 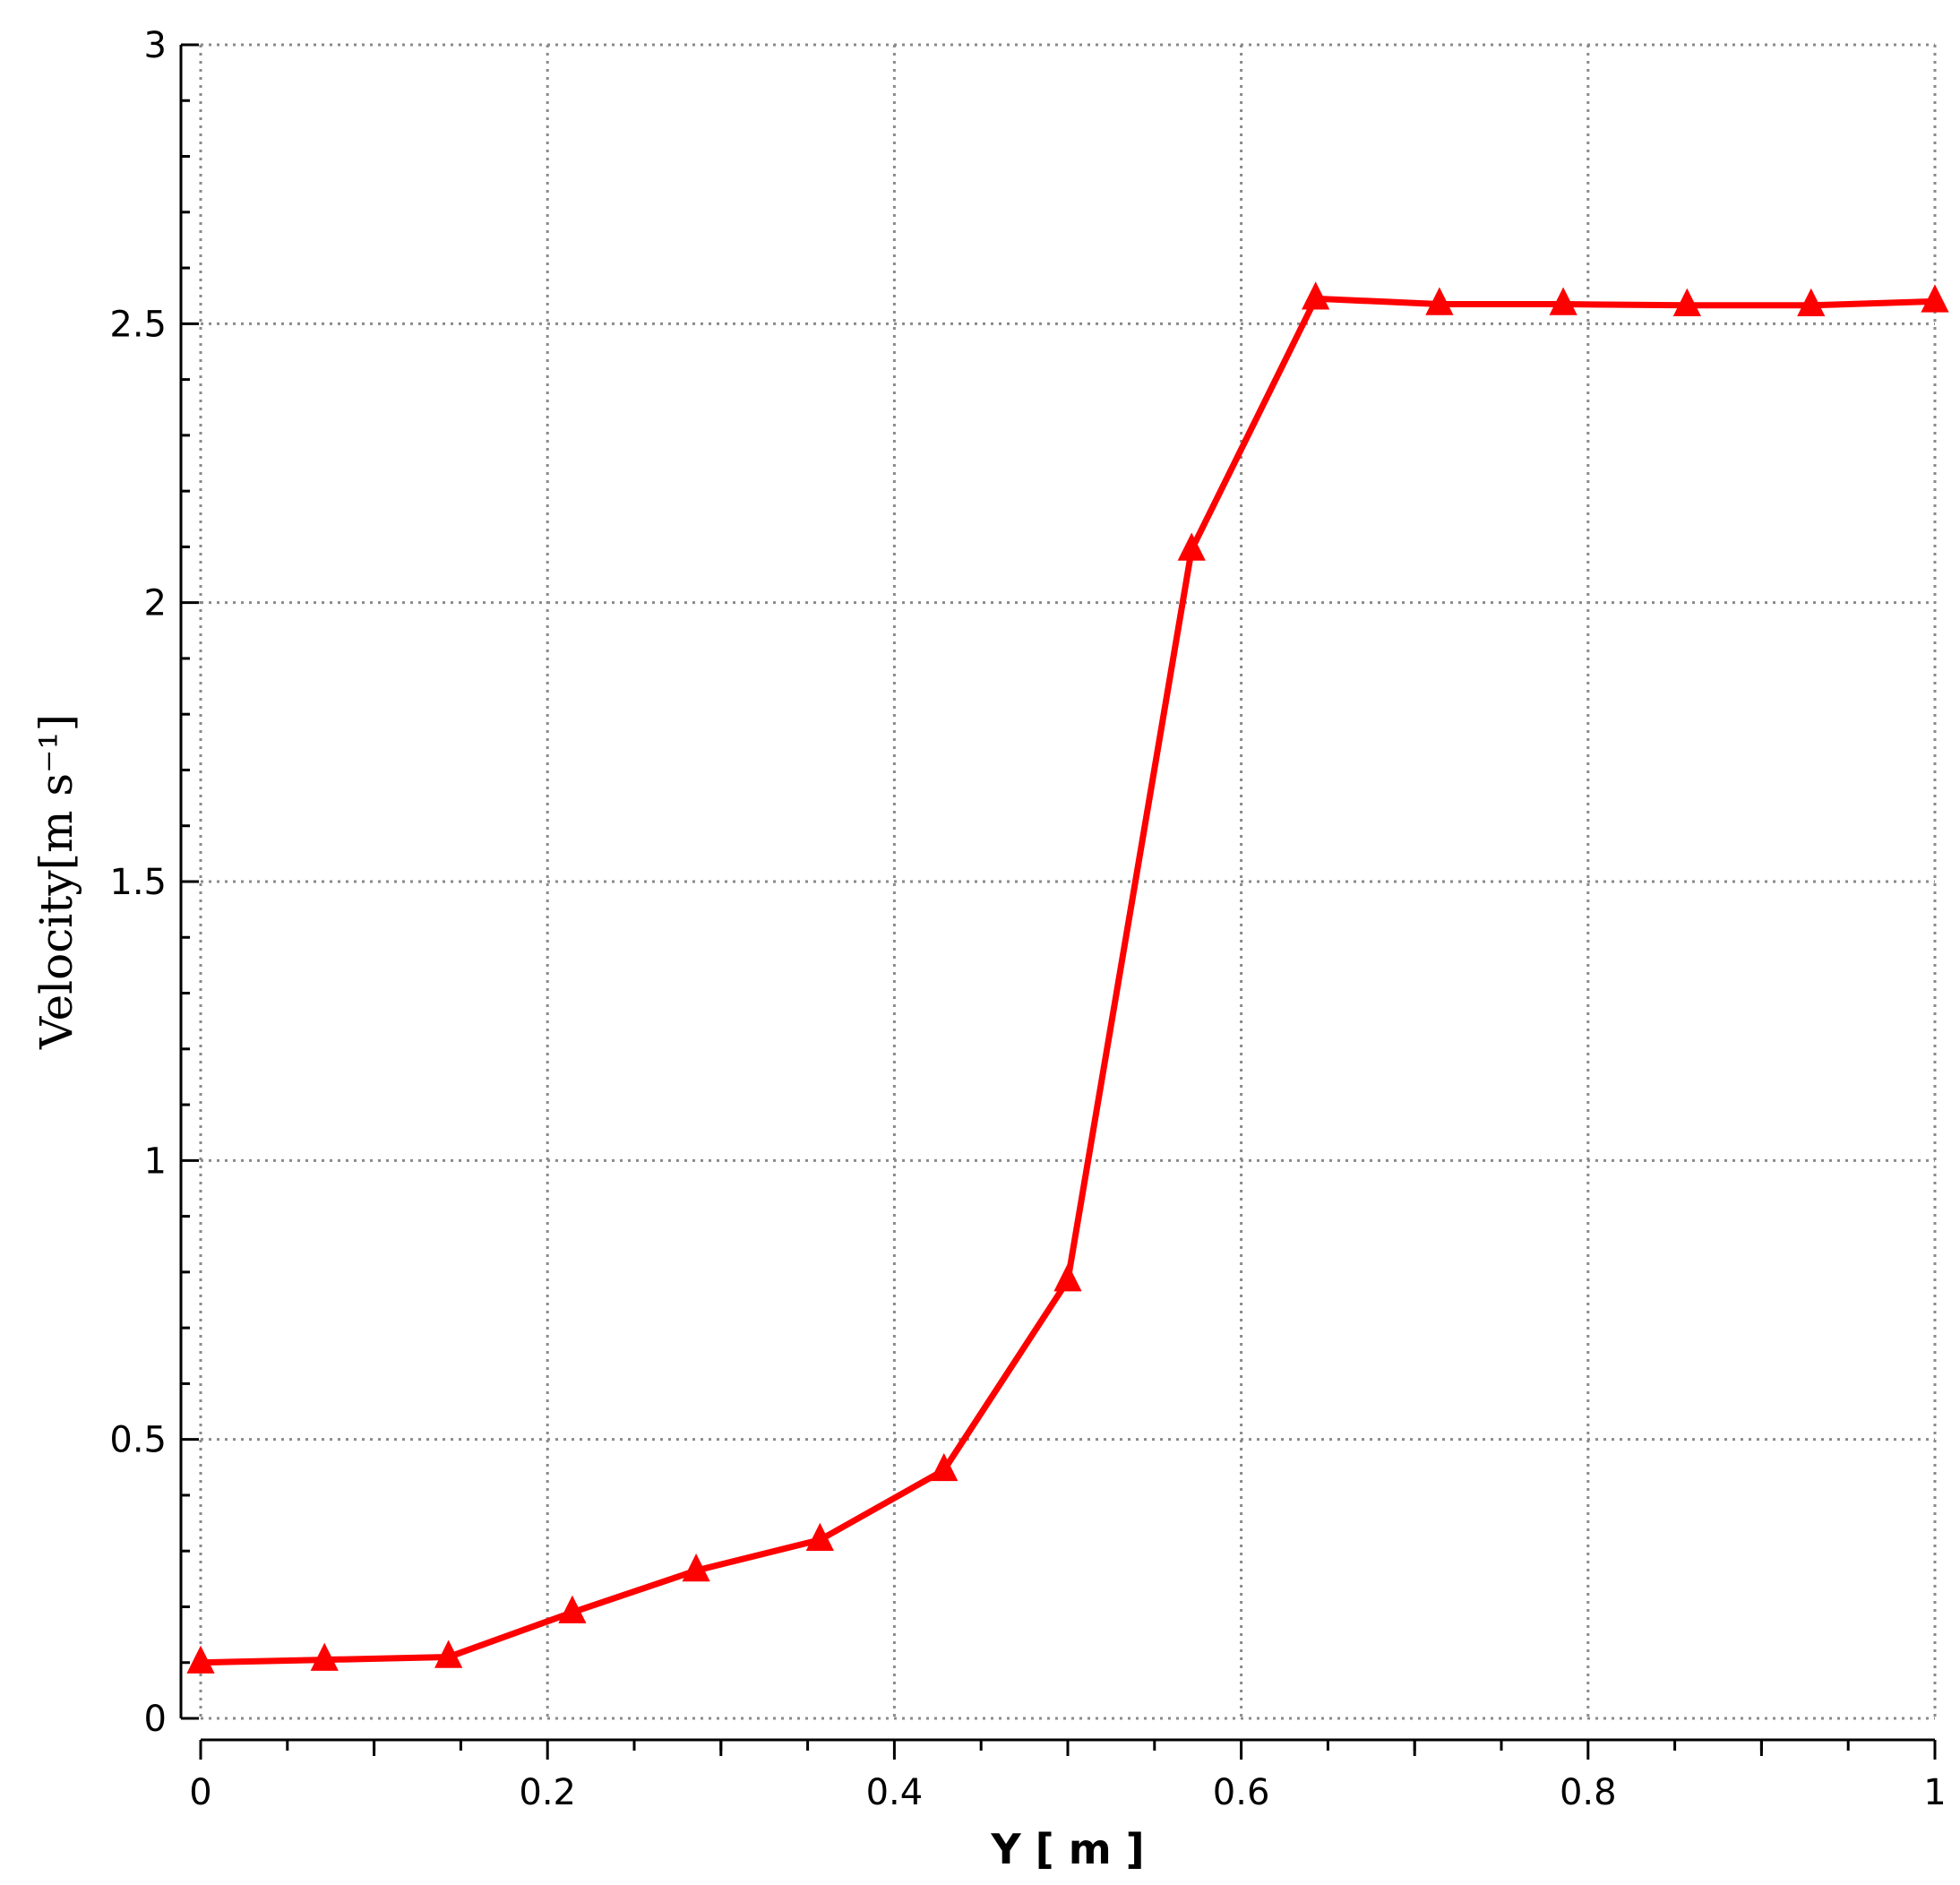 I want to click on y-tick-label: 3, so click(x=156, y=45).